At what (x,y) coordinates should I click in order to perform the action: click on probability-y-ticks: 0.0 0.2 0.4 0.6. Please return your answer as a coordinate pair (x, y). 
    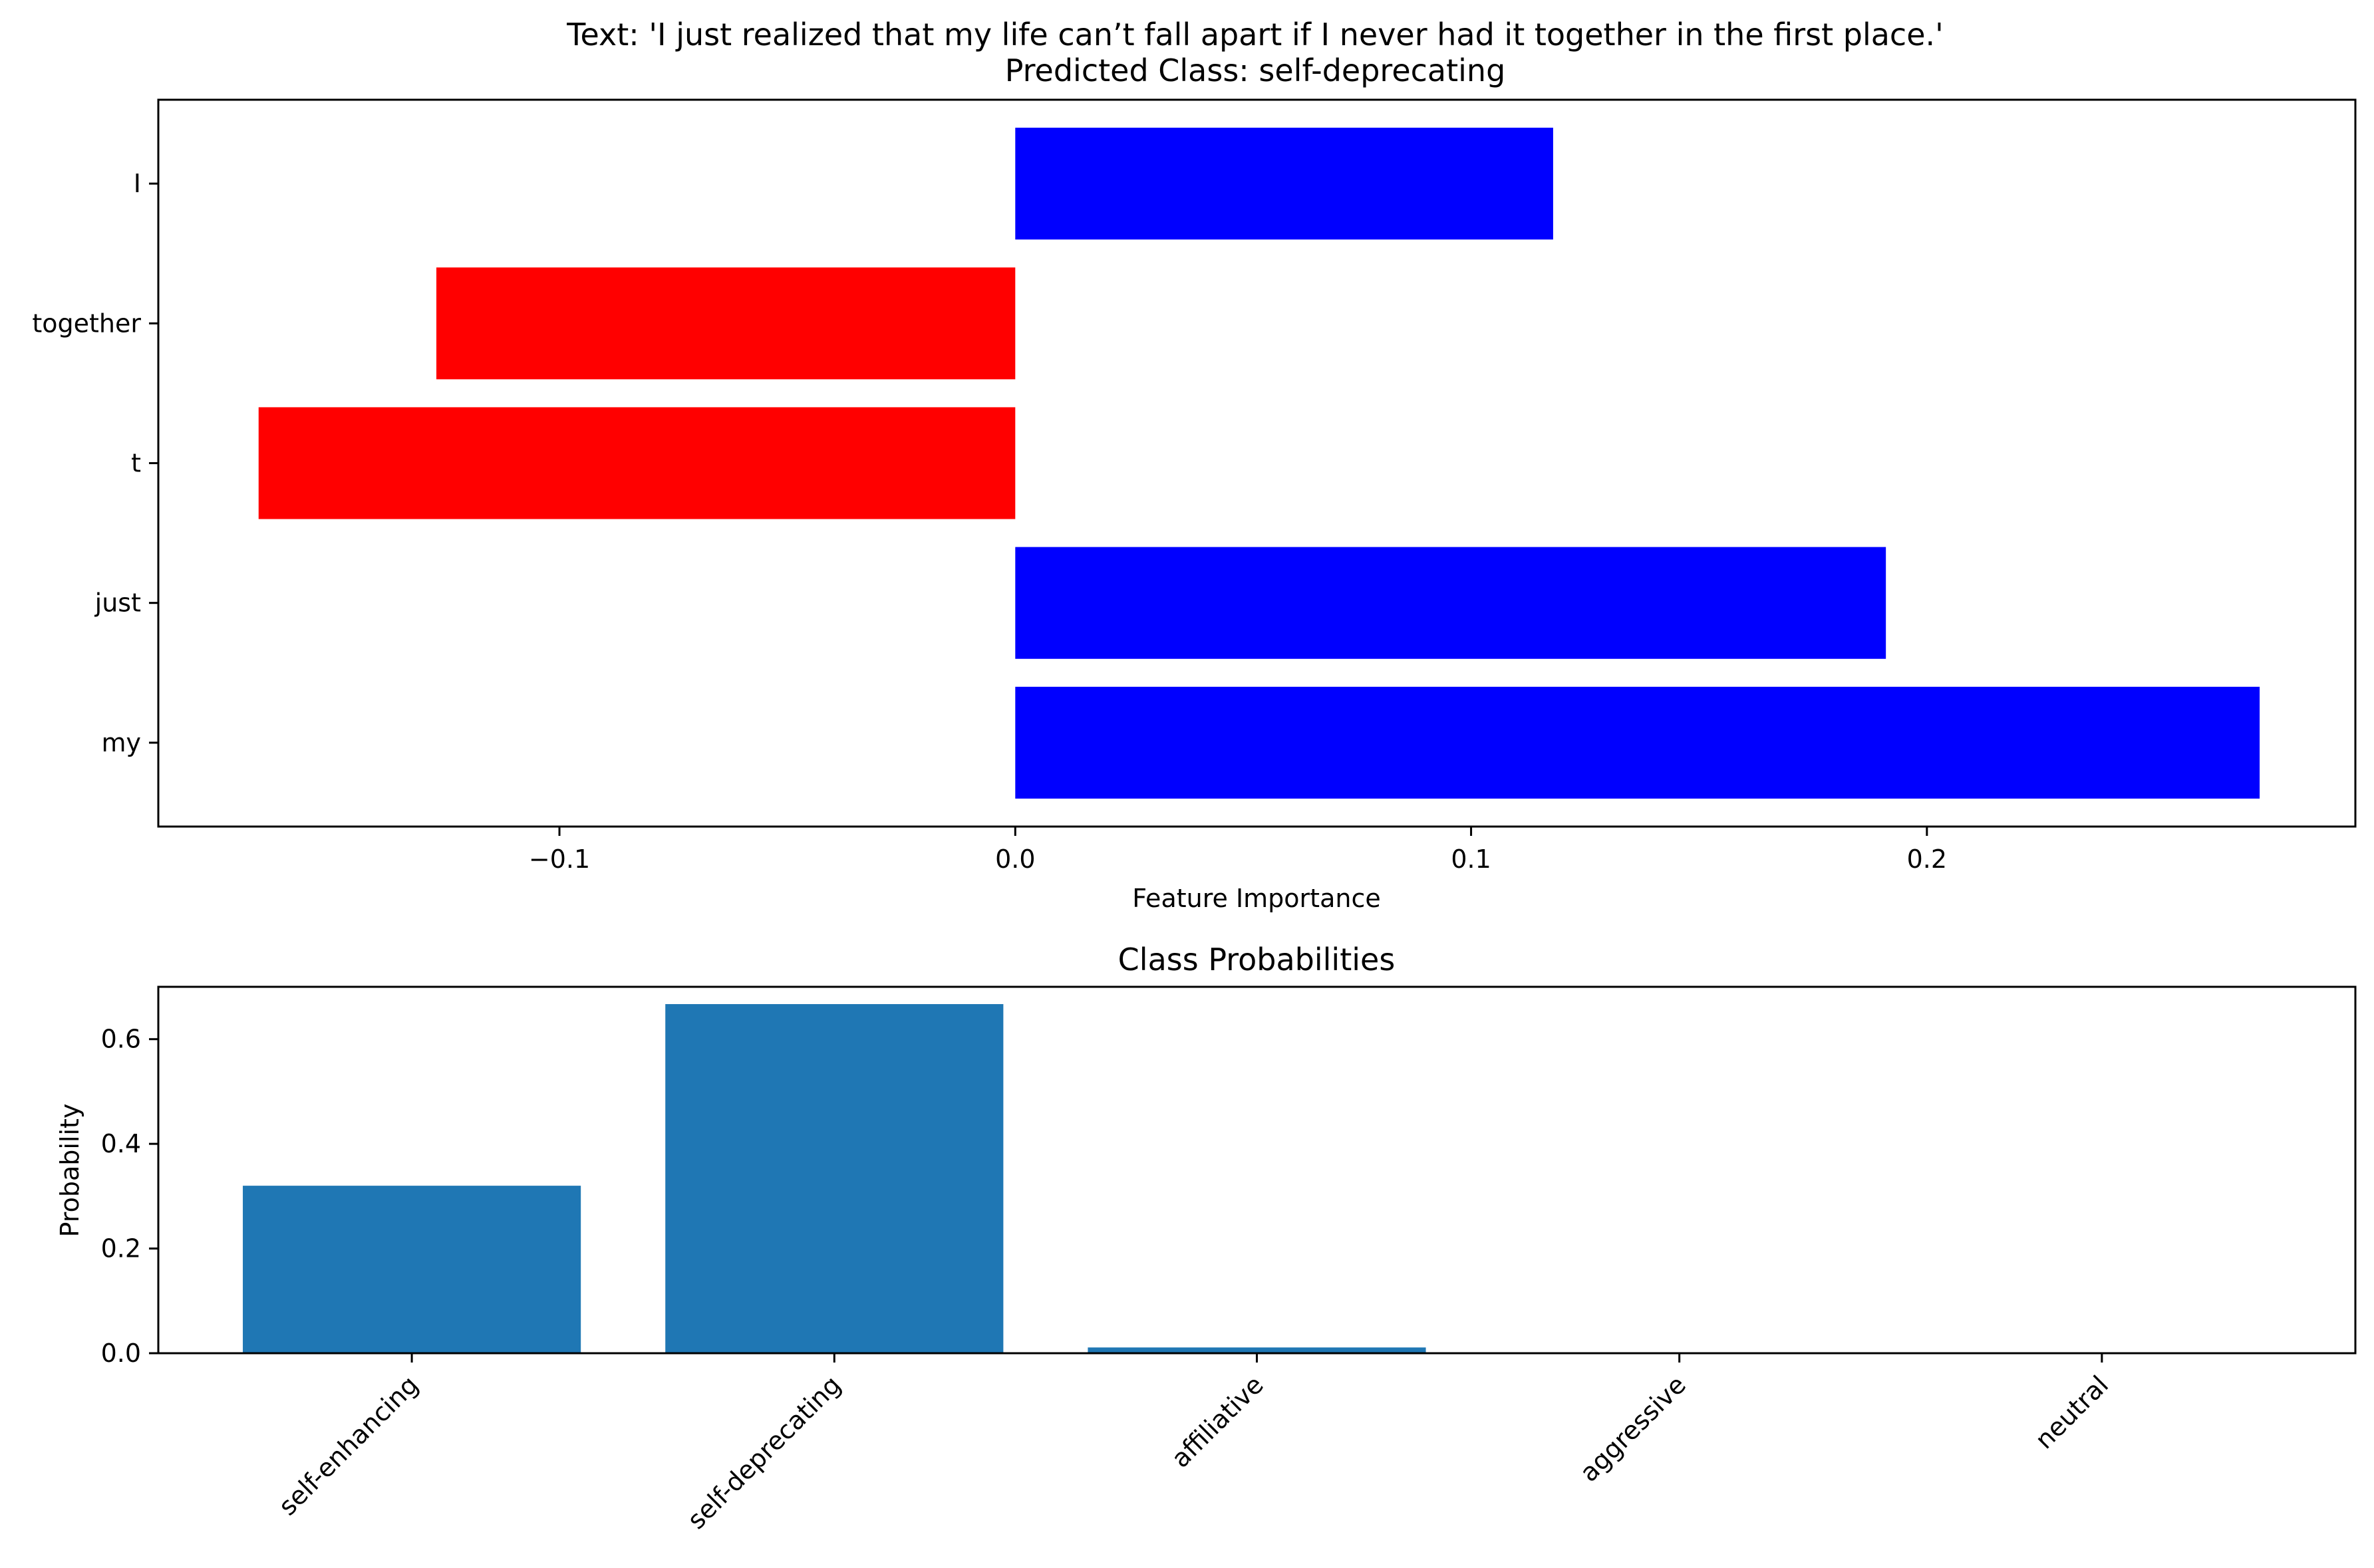
    Looking at the image, I should click on (129, 1196).